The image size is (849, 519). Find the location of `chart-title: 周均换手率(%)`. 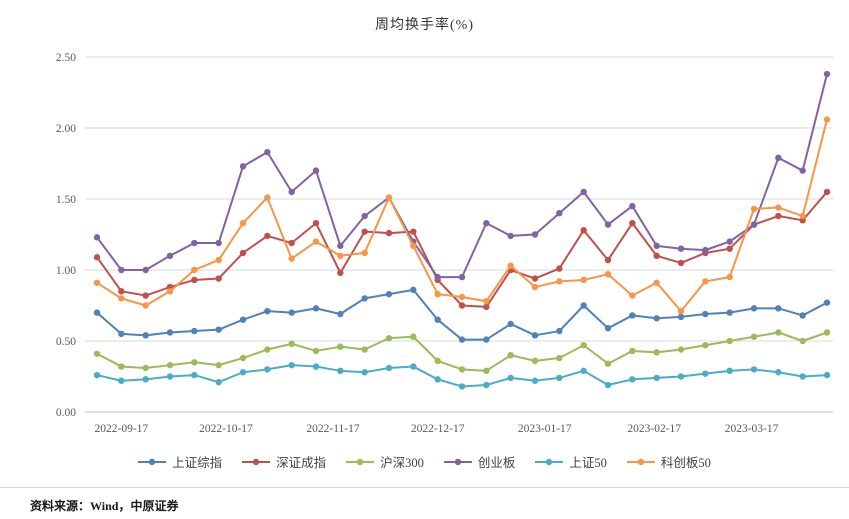

chart-title: 周均换手率(%) is located at coordinates (424, 25).